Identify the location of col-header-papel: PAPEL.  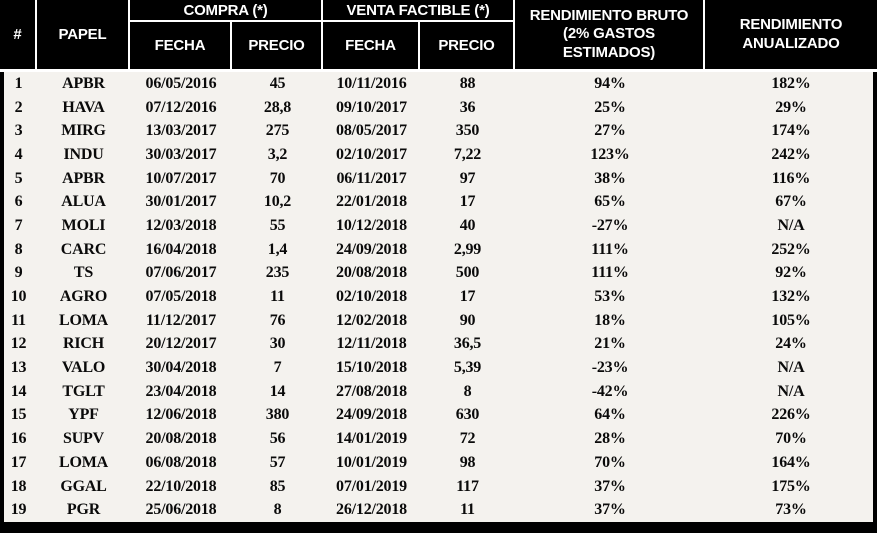
(83, 34).